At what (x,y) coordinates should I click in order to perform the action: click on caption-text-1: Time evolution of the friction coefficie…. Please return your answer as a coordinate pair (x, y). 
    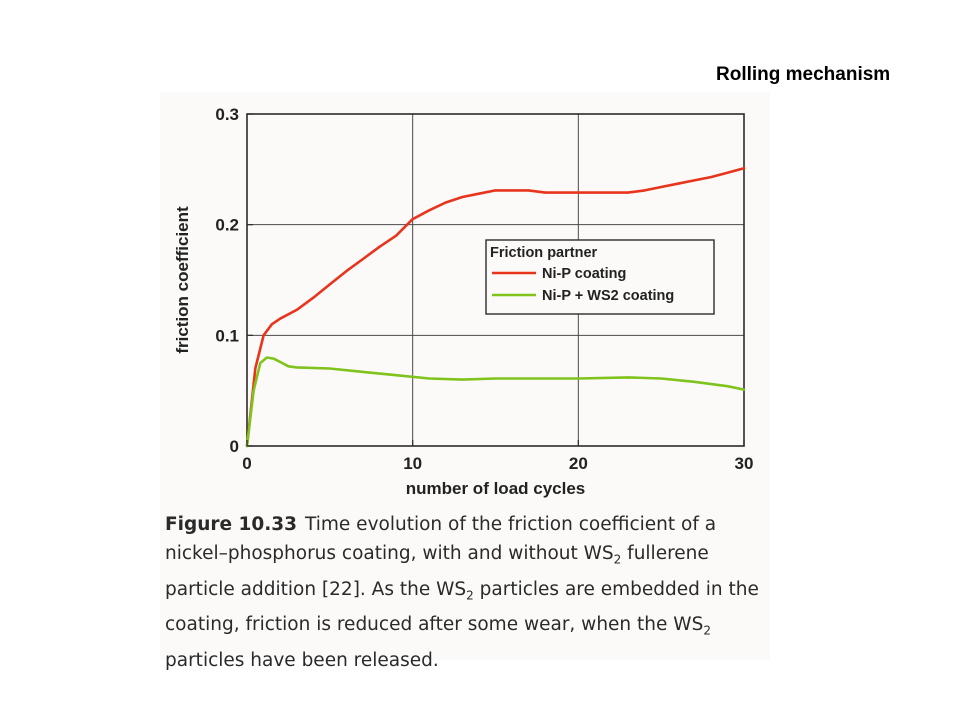
    Looking at the image, I should click on (441, 539).